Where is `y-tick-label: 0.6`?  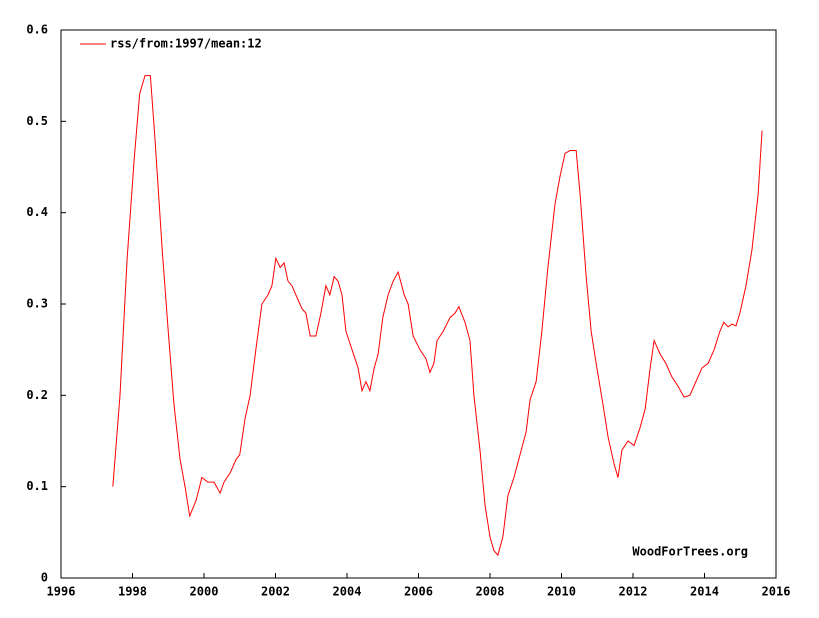
y-tick-label: 0.6 is located at coordinates (37, 30).